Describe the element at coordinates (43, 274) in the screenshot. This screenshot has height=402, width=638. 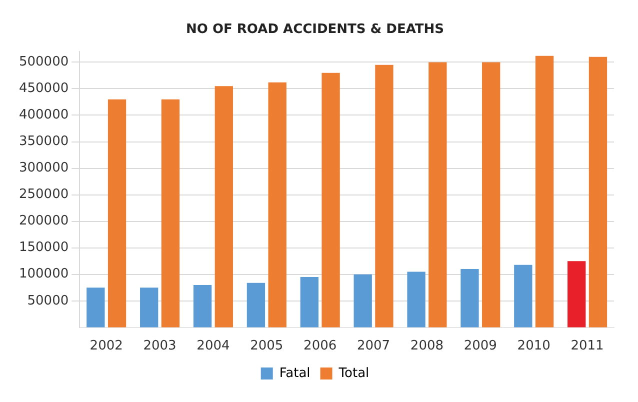
I see `y-tick-label: 100000` at that location.